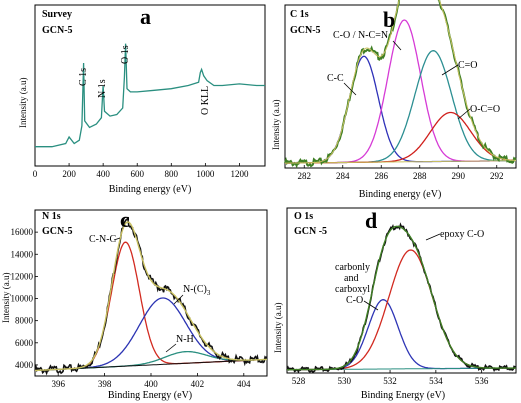 The image size is (521, 403). I want to click on panel-a-header-1: Survey, so click(57, 14).